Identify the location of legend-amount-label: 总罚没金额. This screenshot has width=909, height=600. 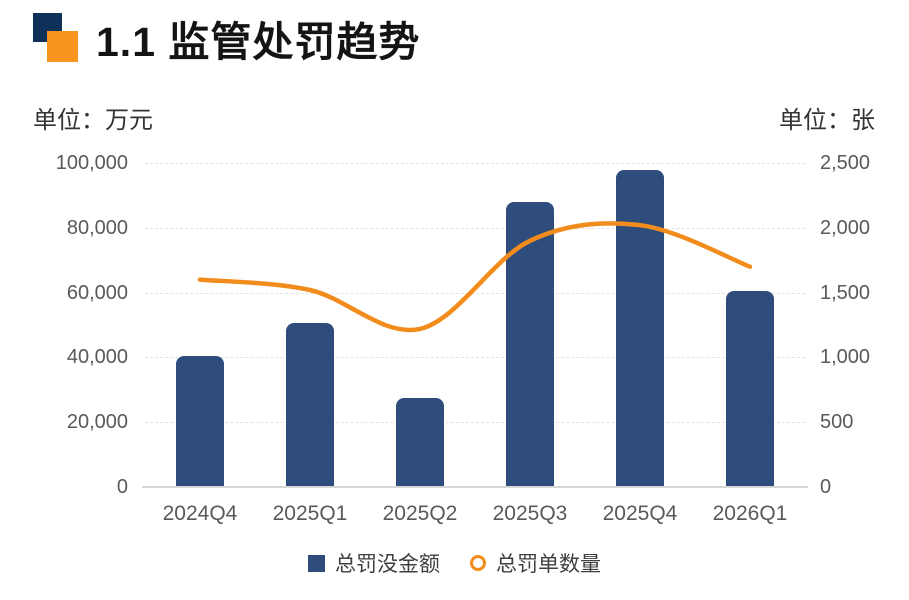
(387, 564).